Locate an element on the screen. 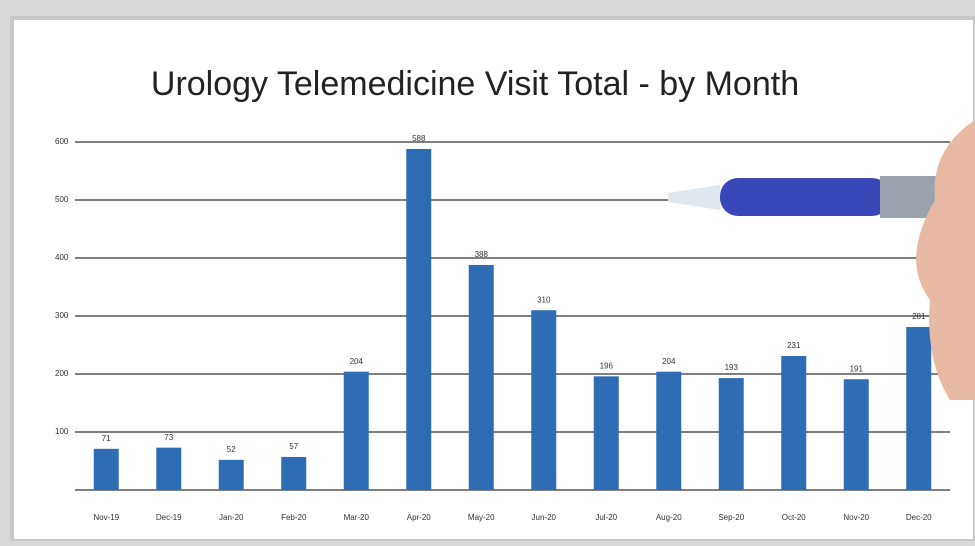  value-label: 52 is located at coordinates (231, 449).